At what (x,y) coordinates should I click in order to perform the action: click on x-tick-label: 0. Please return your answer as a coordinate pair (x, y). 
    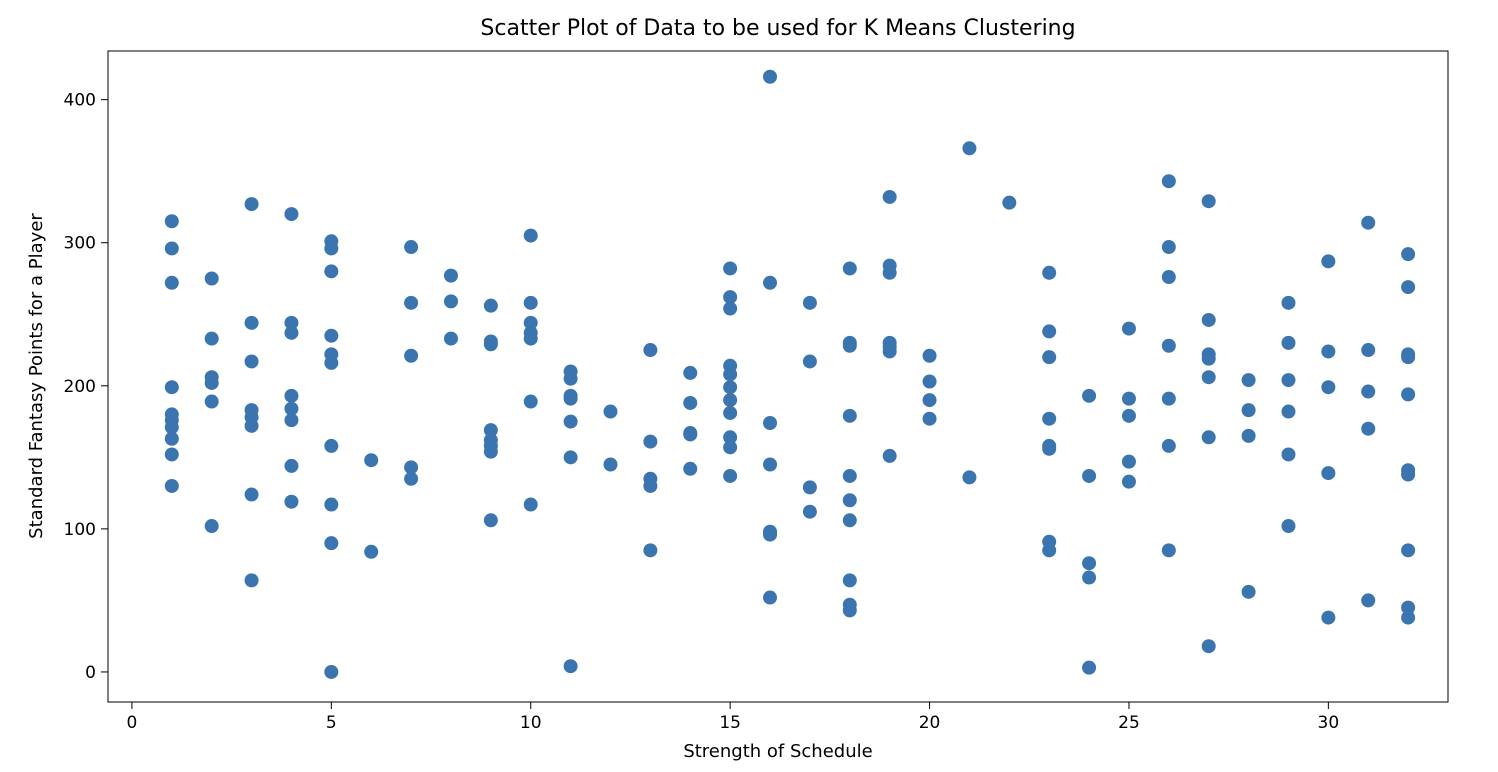
    Looking at the image, I should click on (132, 723).